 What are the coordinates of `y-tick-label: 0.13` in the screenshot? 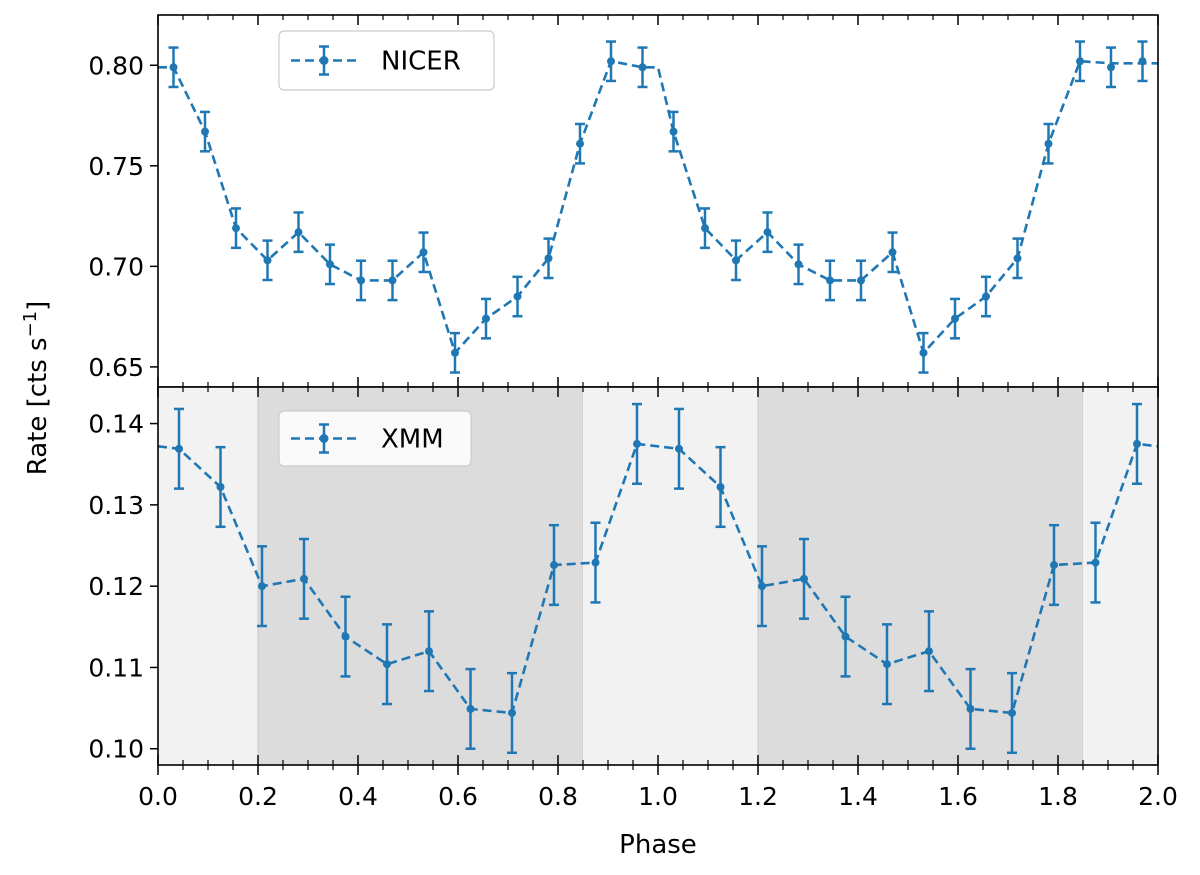 It's located at (116, 505).